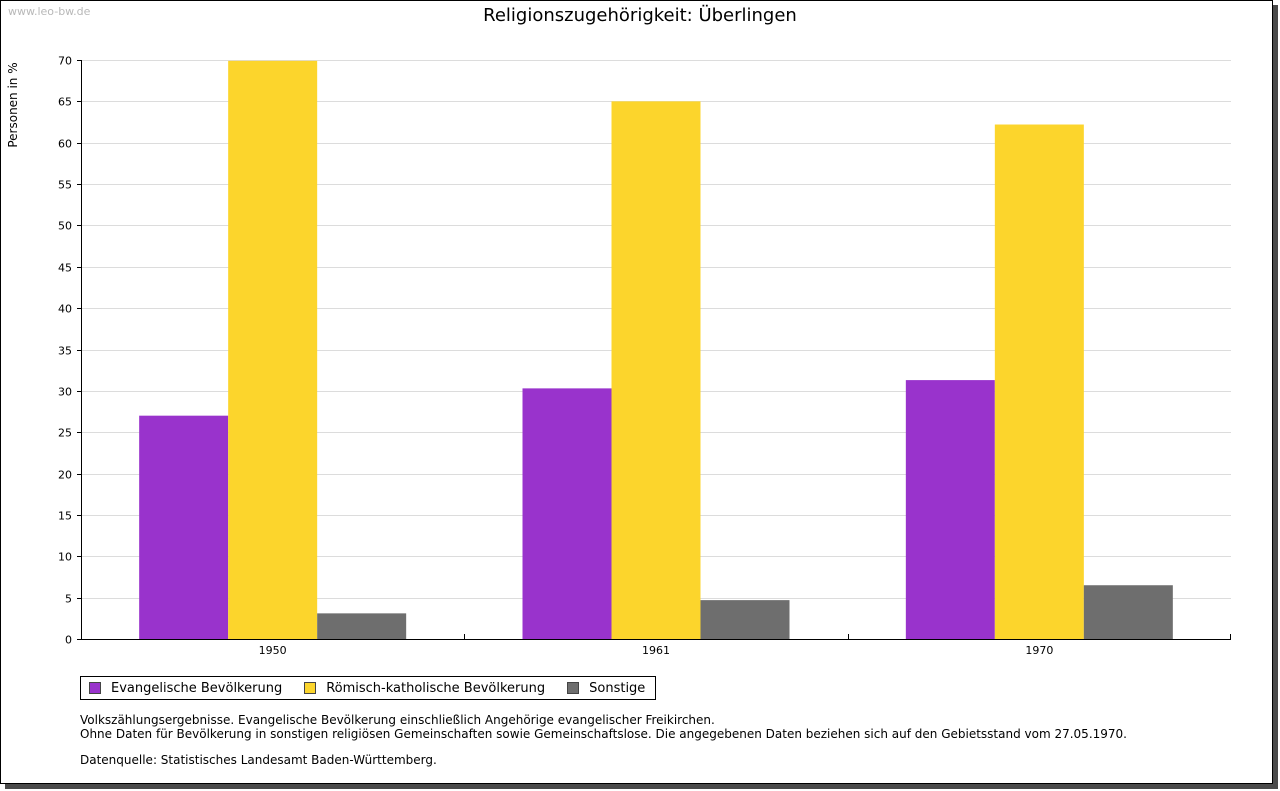 This screenshot has width=1280, height=791. Describe the element at coordinates (362, 626) in the screenshot. I see `bar-sonstige-1950` at that location.